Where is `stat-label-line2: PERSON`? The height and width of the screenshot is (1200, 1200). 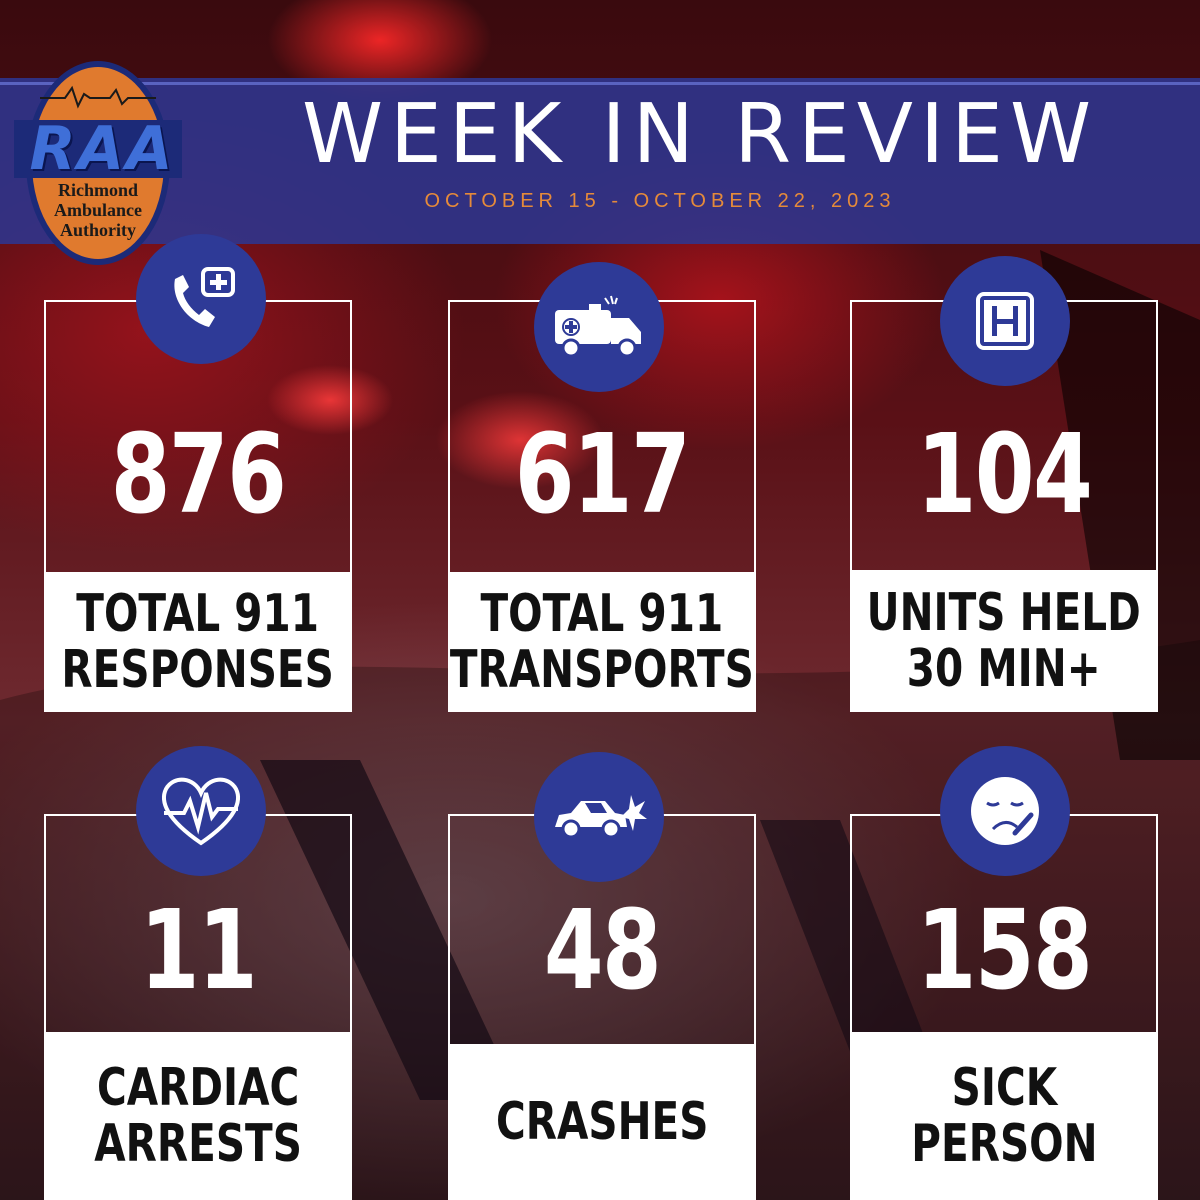
stat-label-line2: PERSON is located at coordinates (1004, 1144).